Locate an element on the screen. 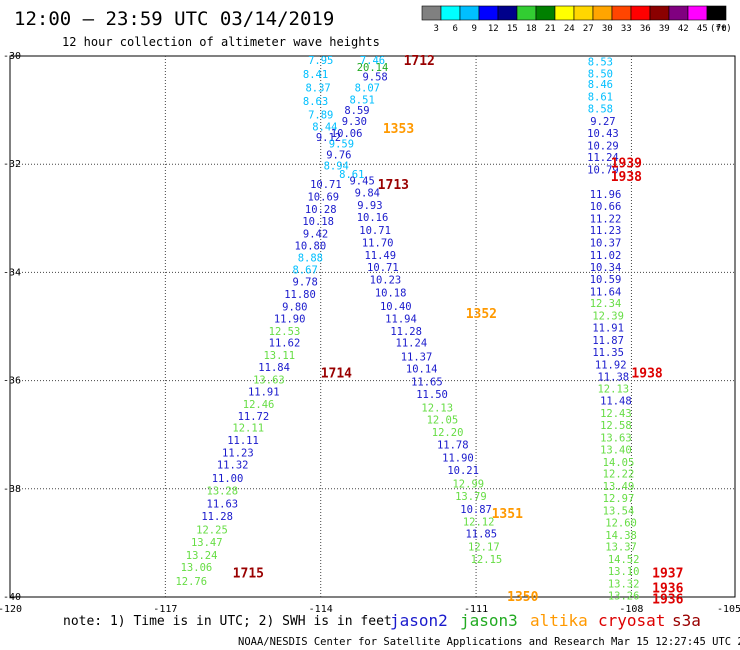 This screenshot has width=740, height=650. swh-value: 13.24 is located at coordinates (202, 556).